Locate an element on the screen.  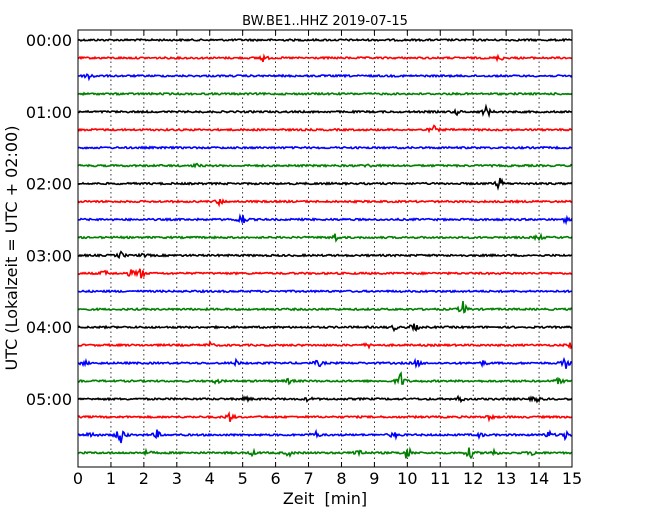
x-tick-label: 5 is located at coordinates (243, 478).